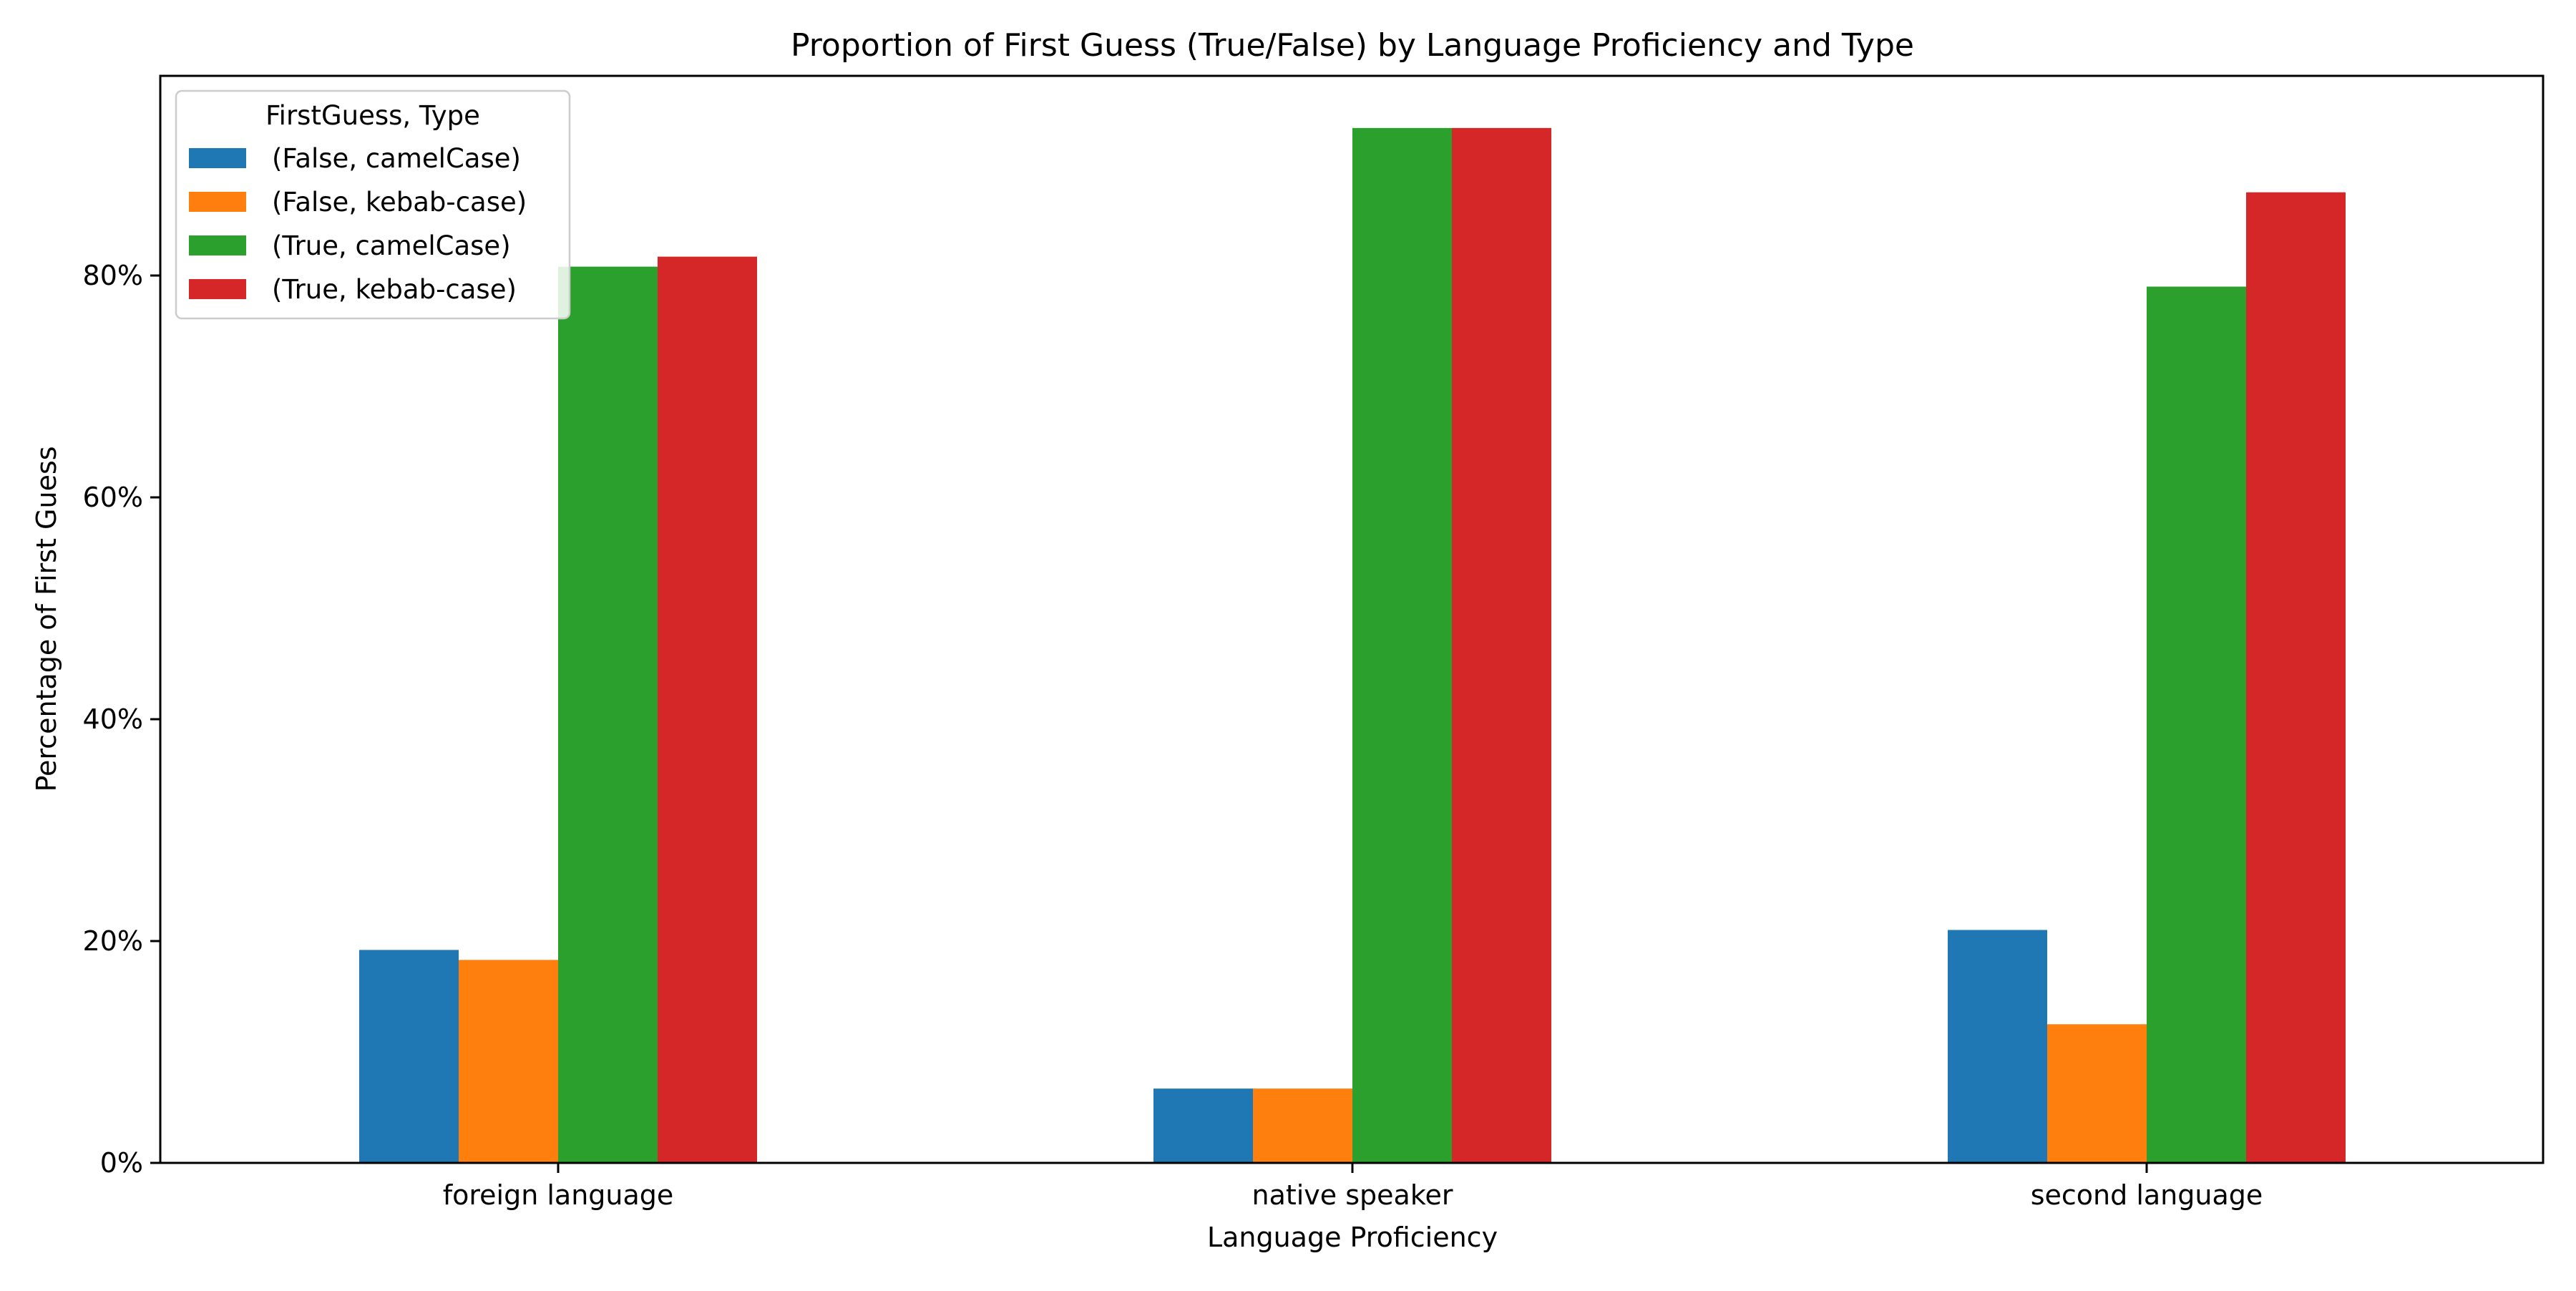 The width and height of the screenshot is (2576, 1291). Describe the element at coordinates (558, 1195) in the screenshot. I see `x-tick-label: foreign language` at that location.